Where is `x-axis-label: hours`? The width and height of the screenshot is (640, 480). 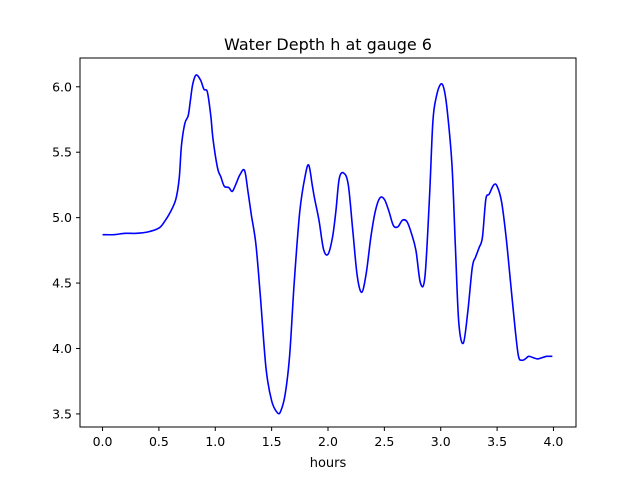 x-axis-label: hours is located at coordinates (328, 463).